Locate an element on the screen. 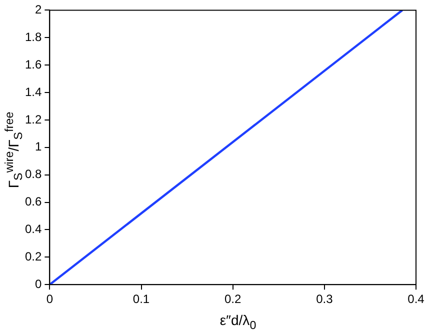 This screenshot has height=336, width=436. y-tick-label: 1.8 is located at coordinates (33, 37).